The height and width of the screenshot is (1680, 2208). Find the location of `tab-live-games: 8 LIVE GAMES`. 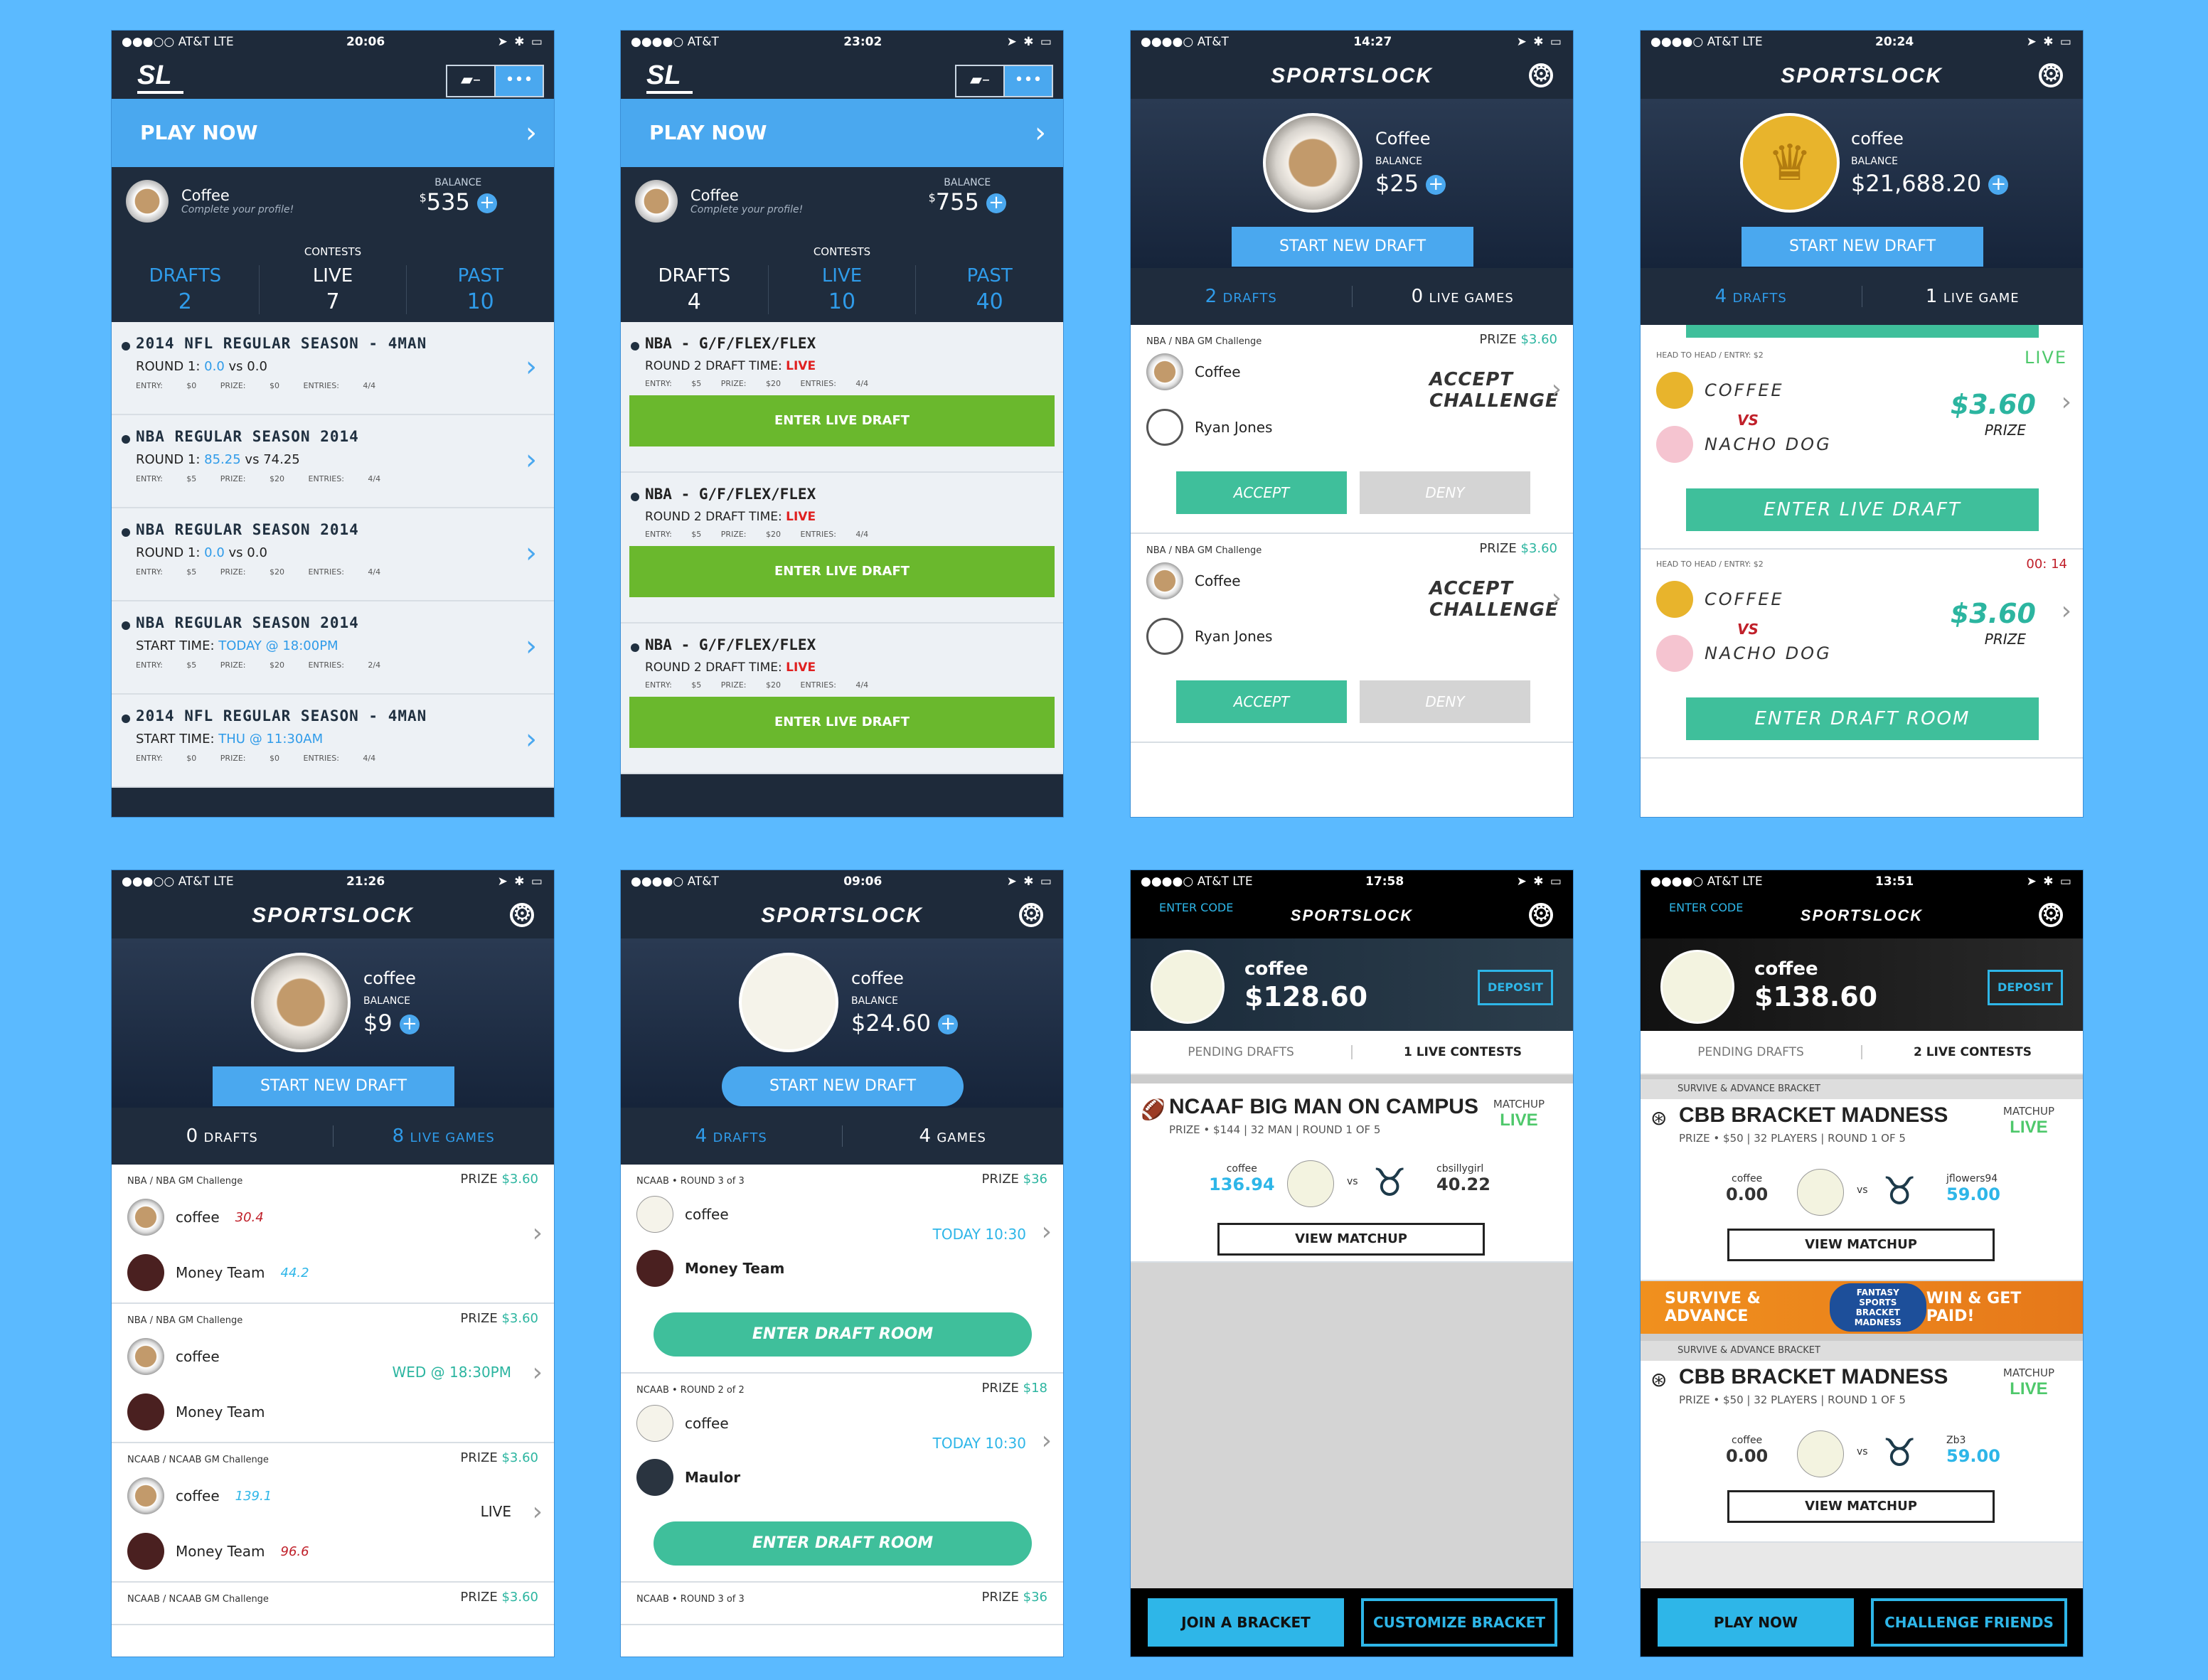

tab-live-games: 8 LIVE GAMES is located at coordinates (444, 1136).